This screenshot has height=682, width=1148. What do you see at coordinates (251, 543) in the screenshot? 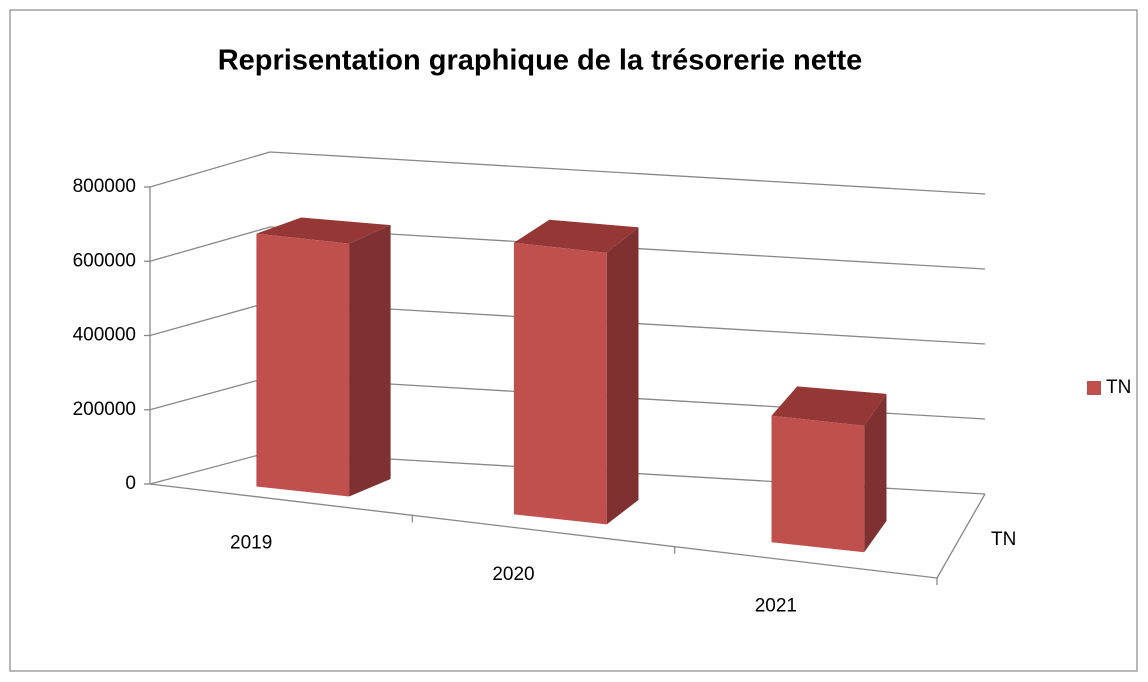
I see `x-tick-label: 2019` at bounding box center [251, 543].